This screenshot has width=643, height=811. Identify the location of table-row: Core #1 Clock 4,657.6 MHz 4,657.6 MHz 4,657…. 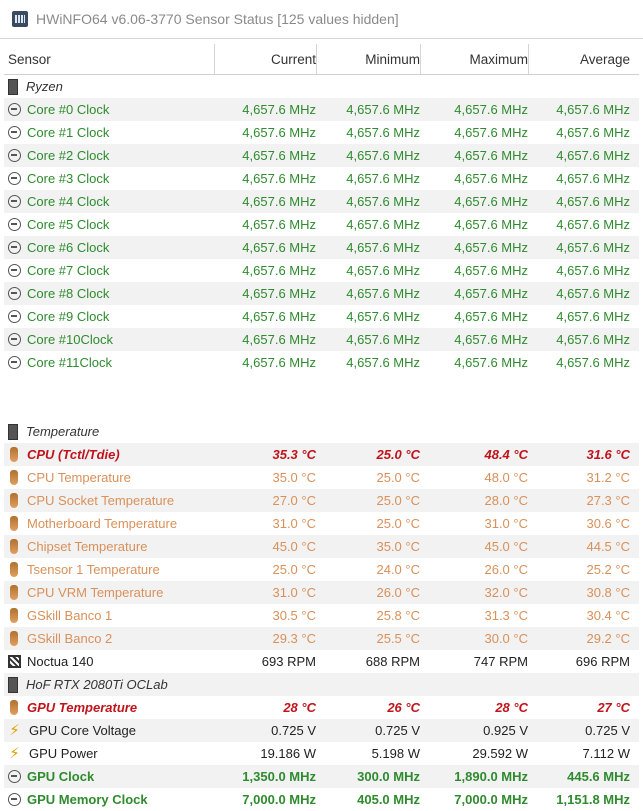
(321, 132).